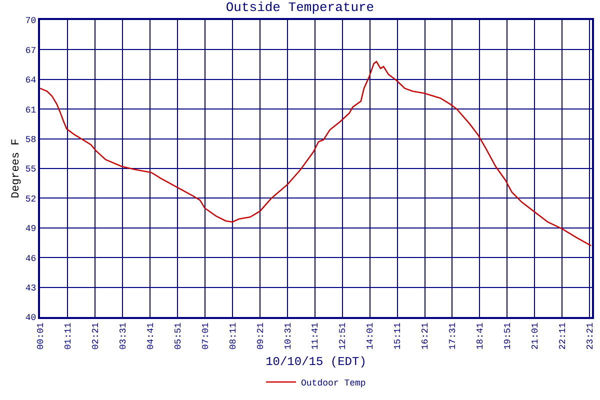  Describe the element at coordinates (425, 336) in the screenshot. I see `x-tick-label: 16:21` at that location.